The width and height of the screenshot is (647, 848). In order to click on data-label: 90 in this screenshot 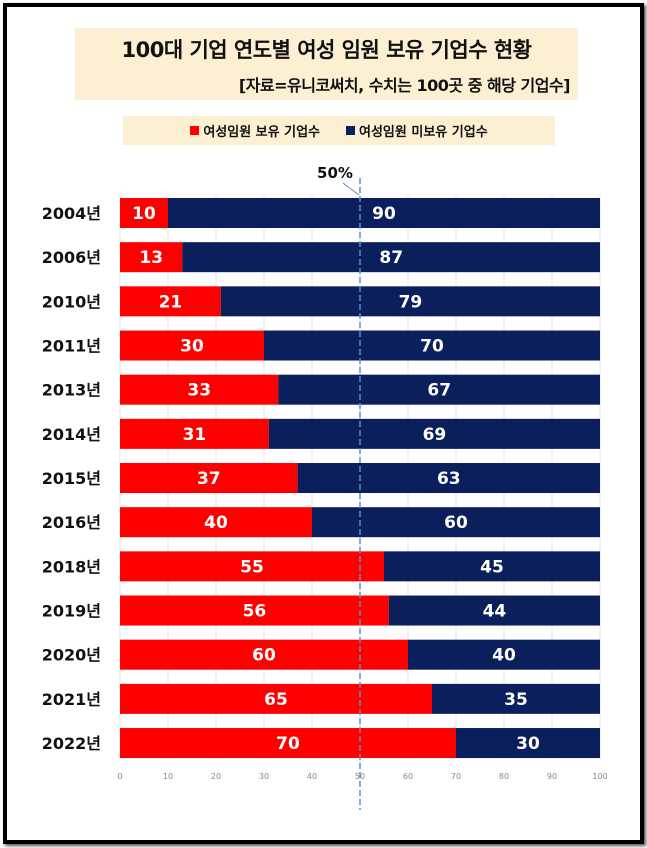, I will do `click(384, 214)`.